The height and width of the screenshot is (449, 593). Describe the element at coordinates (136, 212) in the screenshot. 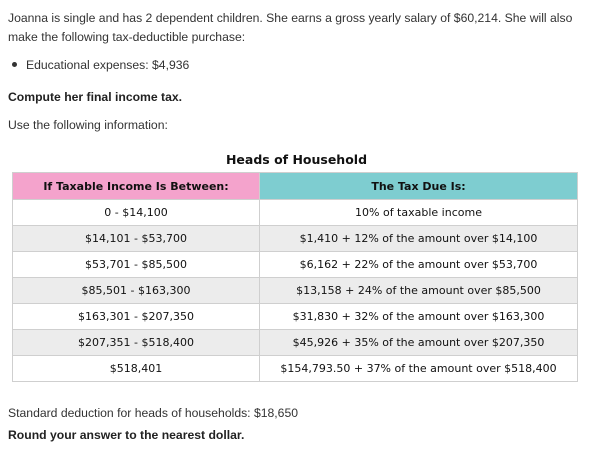

I see `income-range-cell: 0 - $14,100` at that location.